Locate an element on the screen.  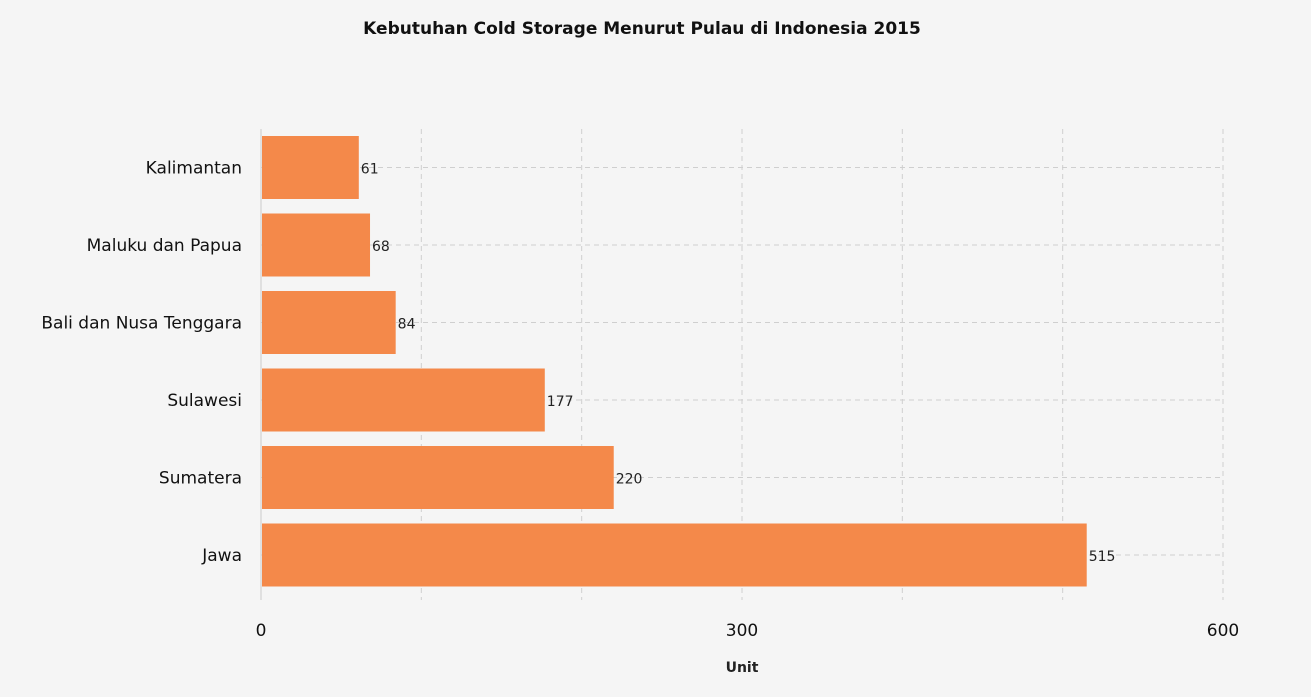
data-label: 68 is located at coordinates (381, 247).